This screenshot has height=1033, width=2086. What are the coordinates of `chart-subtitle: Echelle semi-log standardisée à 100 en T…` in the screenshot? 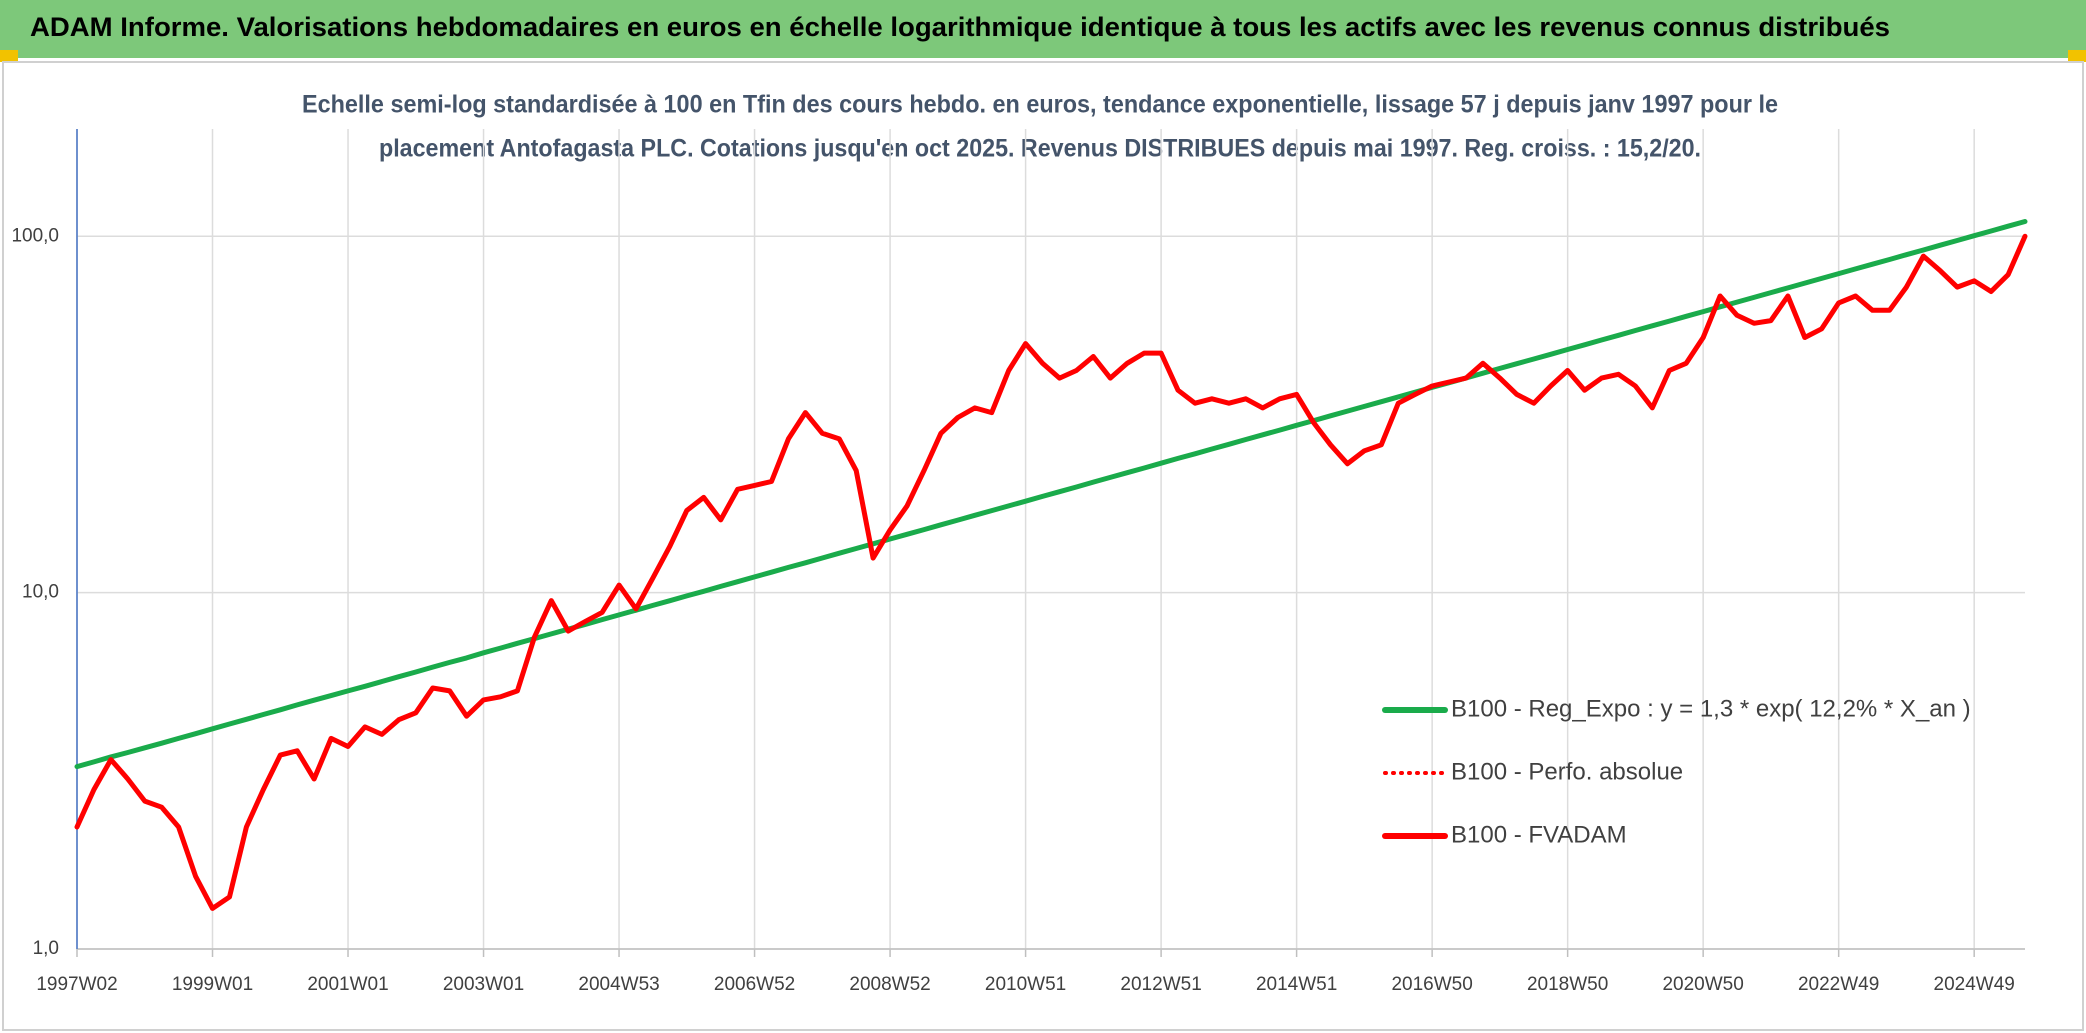 It's located at (1040, 105).